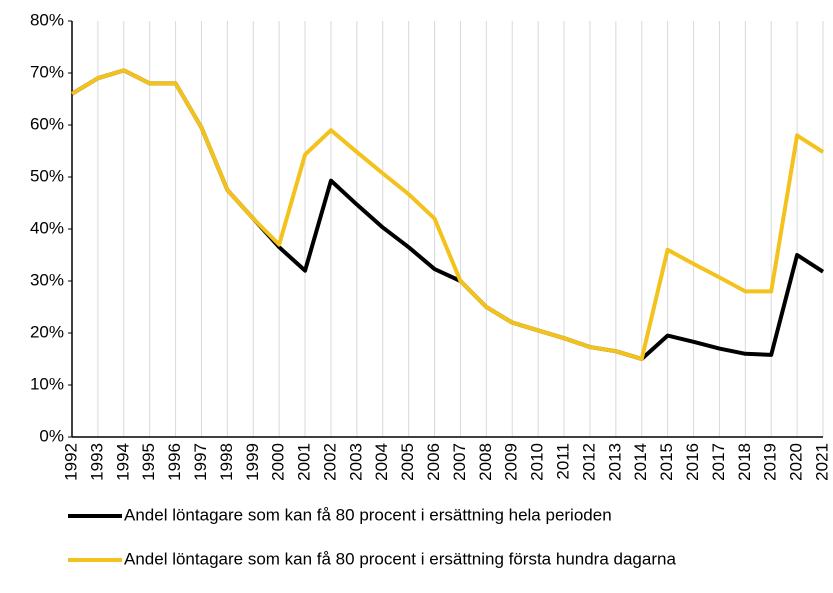 This screenshot has width=833, height=593. I want to click on x-tick-label: 2001, so click(304, 462).